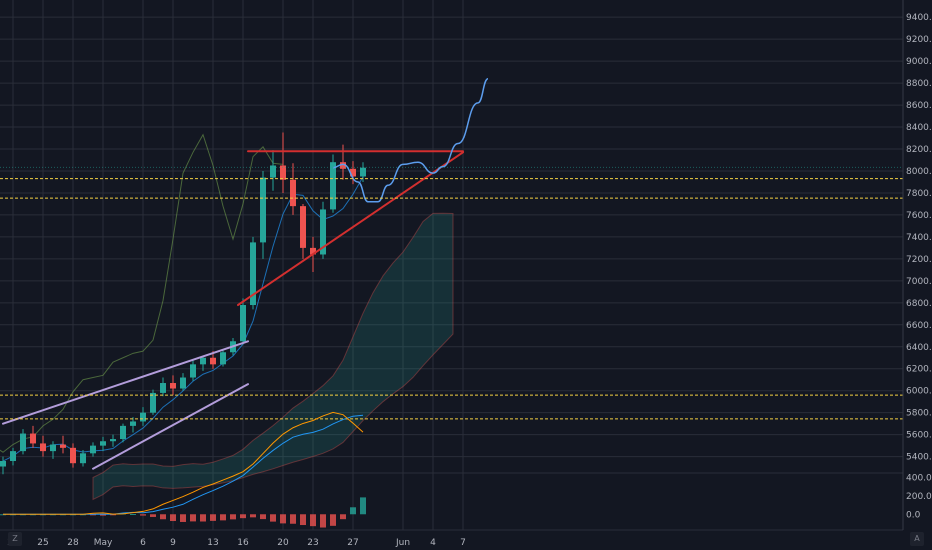 The width and height of the screenshot is (932, 550). I want to click on time-tick-label: 25, so click(42, 543).